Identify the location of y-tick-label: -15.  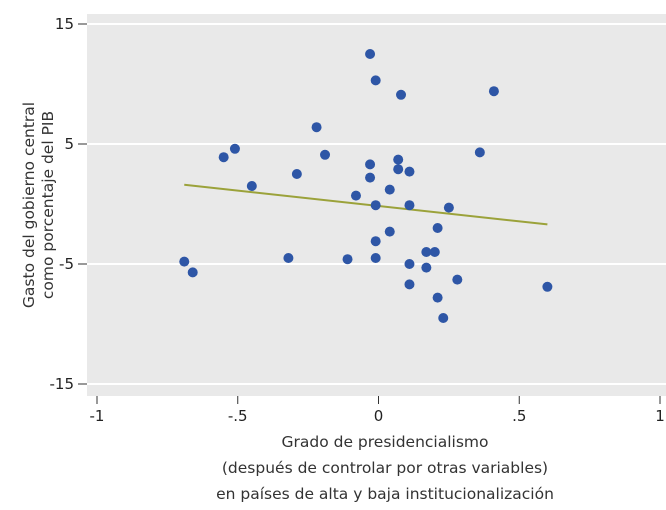
(62, 384).